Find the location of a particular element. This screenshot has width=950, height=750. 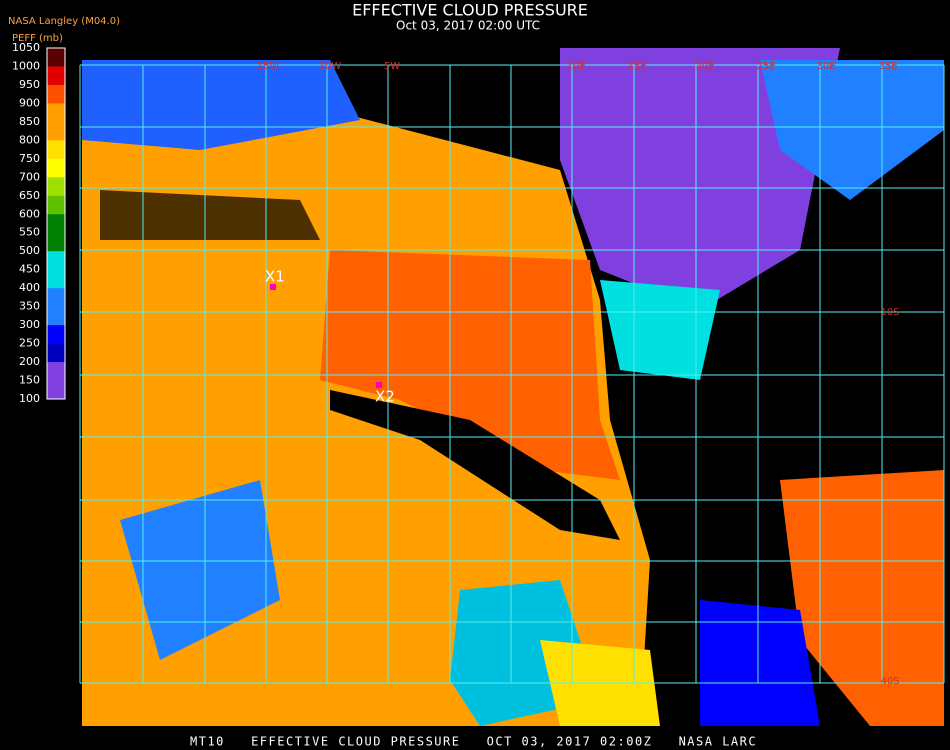

marker-label: X1 is located at coordinates (275, 277).